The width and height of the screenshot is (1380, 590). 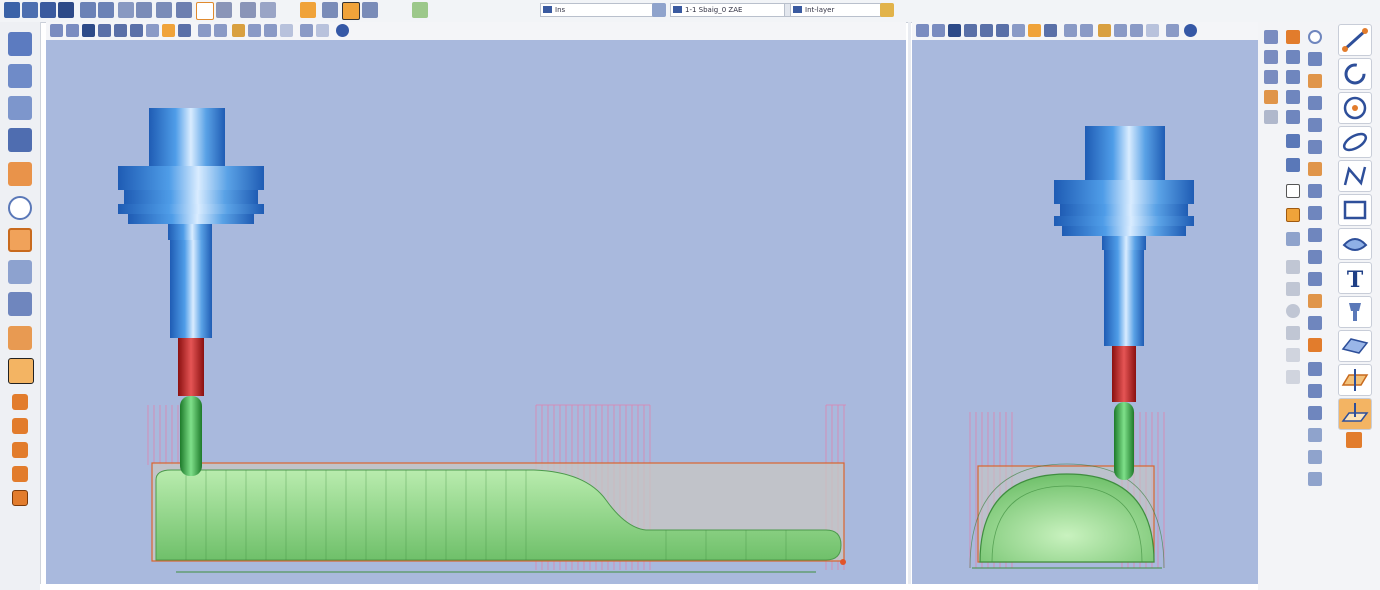 What do you see at coordinates (1293, 141) in the screenshot?
I see `project-icon` at bounding box center [1293, 141].